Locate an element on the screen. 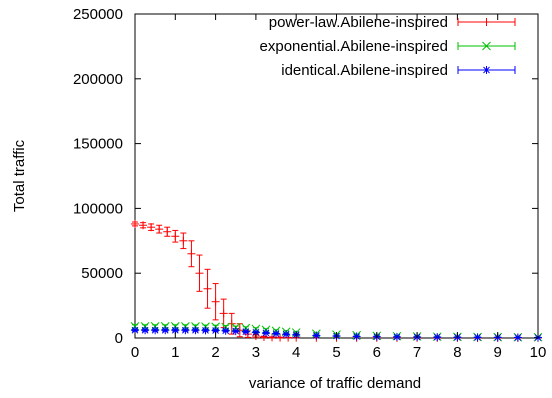  y-tick-label: 0 is located at coordinates (119, 338).